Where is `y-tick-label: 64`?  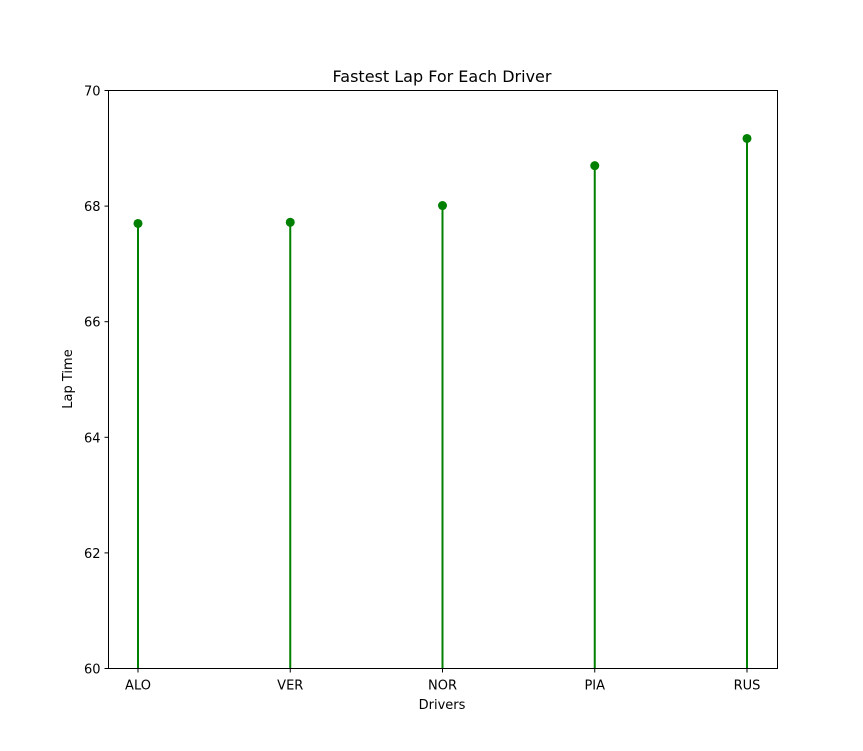
y-tick-label: 64 is located at coordinates (92, 438).